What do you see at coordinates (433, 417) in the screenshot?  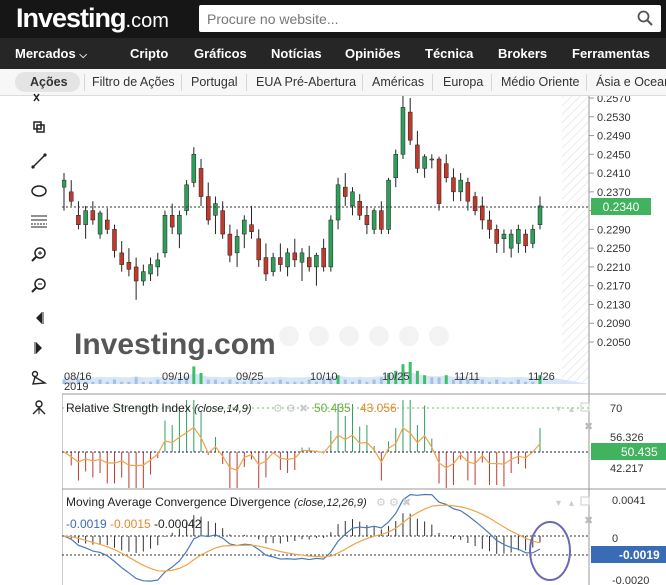 I see `rsi-panel-controls: ⚙ ⚙ ✖ ▾ ▴ ✖` at bounding box center [433, 417].